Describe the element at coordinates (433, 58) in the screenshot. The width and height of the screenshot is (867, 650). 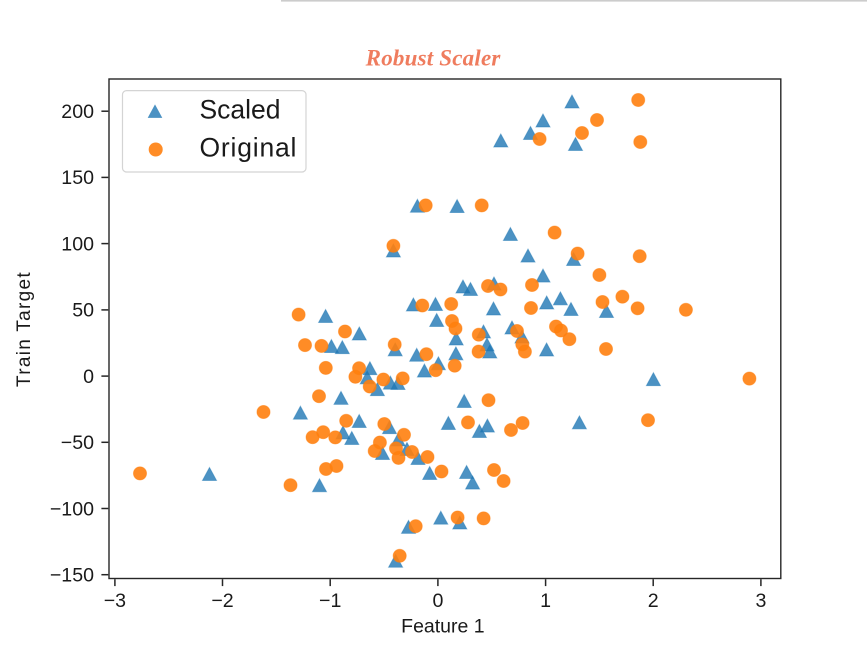
I see `svg-text: Robust Scaler` at that location.